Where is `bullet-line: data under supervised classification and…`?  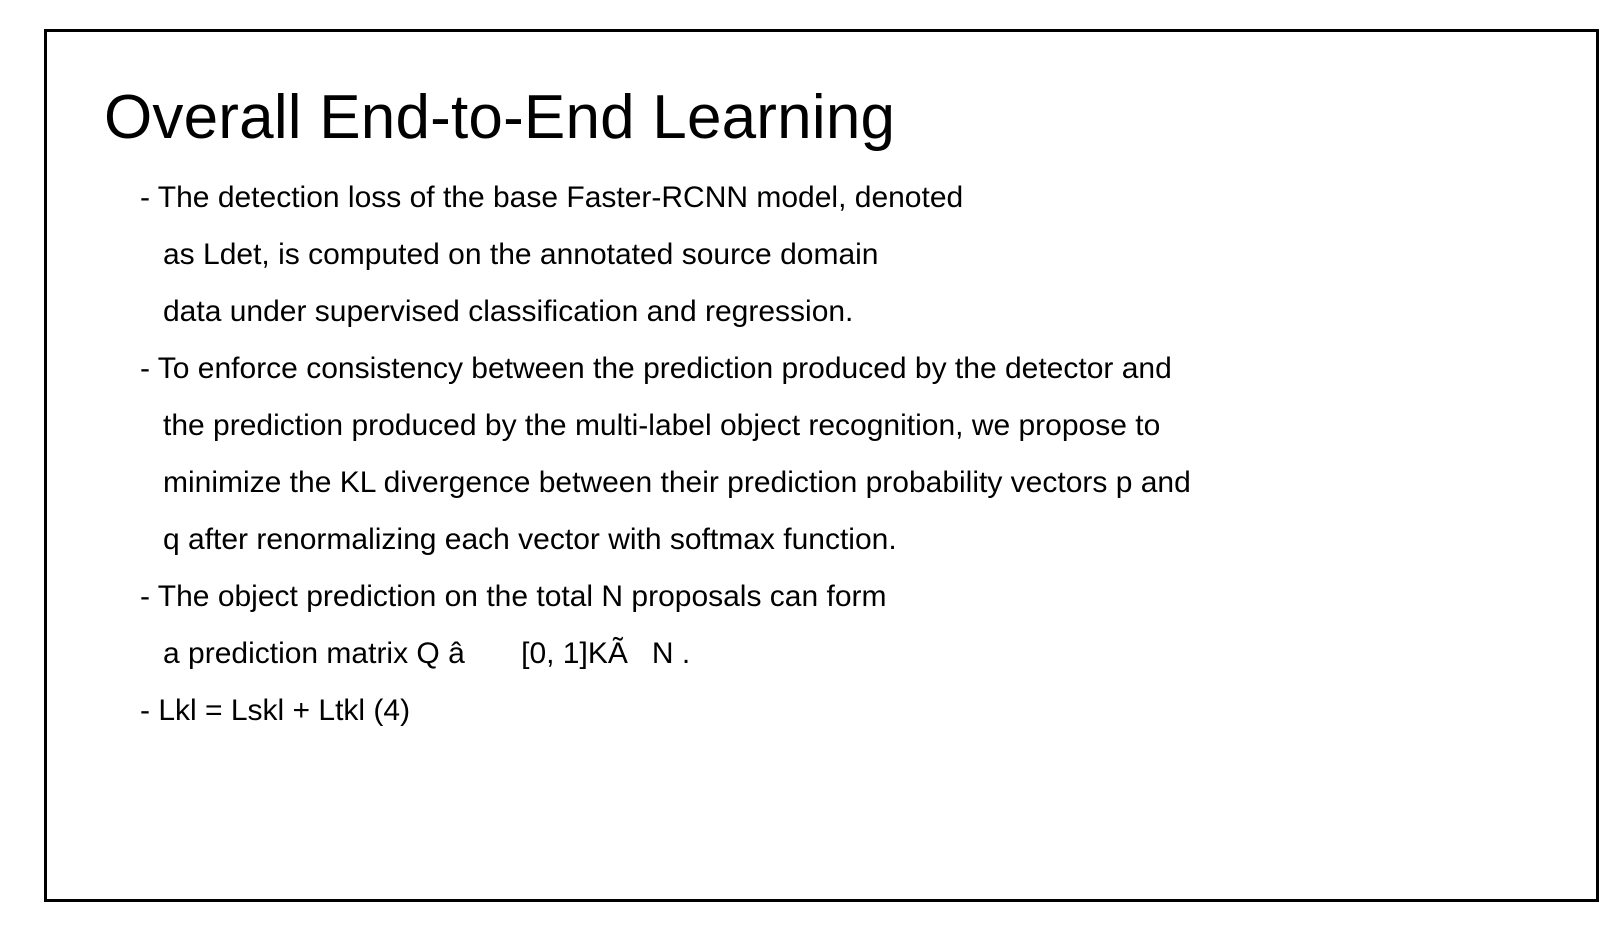
bullet-line: data under supervised classification and… is located at coordinates (508, 311).